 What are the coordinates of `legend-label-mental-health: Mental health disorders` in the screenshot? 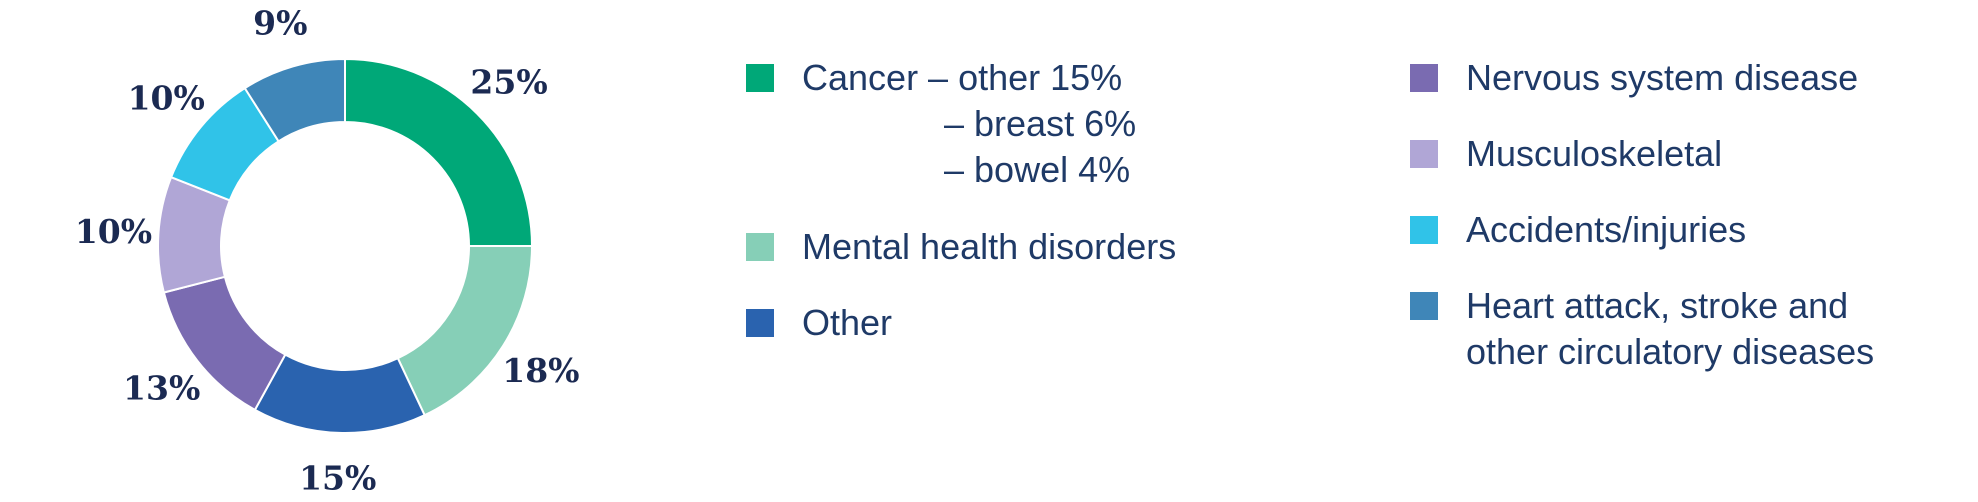 It's located at (989, 246).